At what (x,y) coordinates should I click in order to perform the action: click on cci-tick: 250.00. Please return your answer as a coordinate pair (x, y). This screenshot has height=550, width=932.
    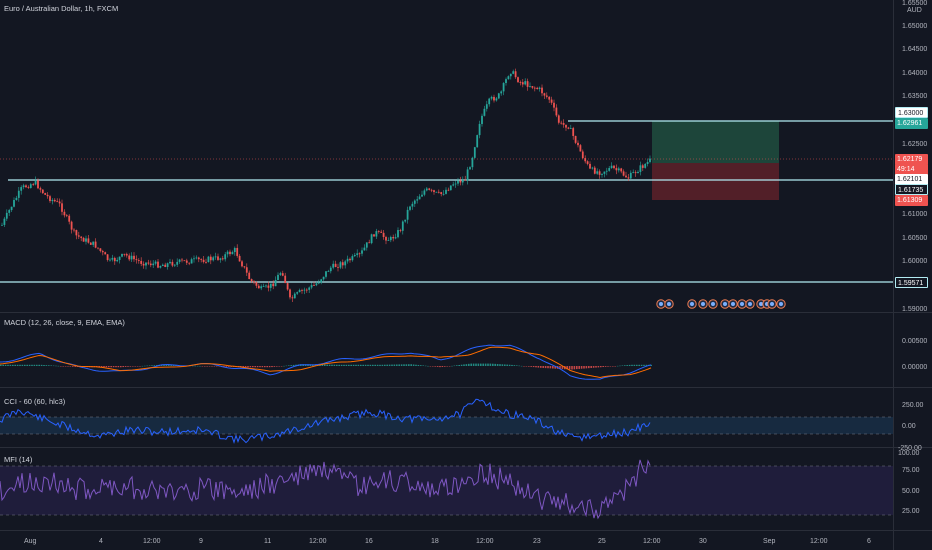
    Looking at the image, I should click on (913, 405).